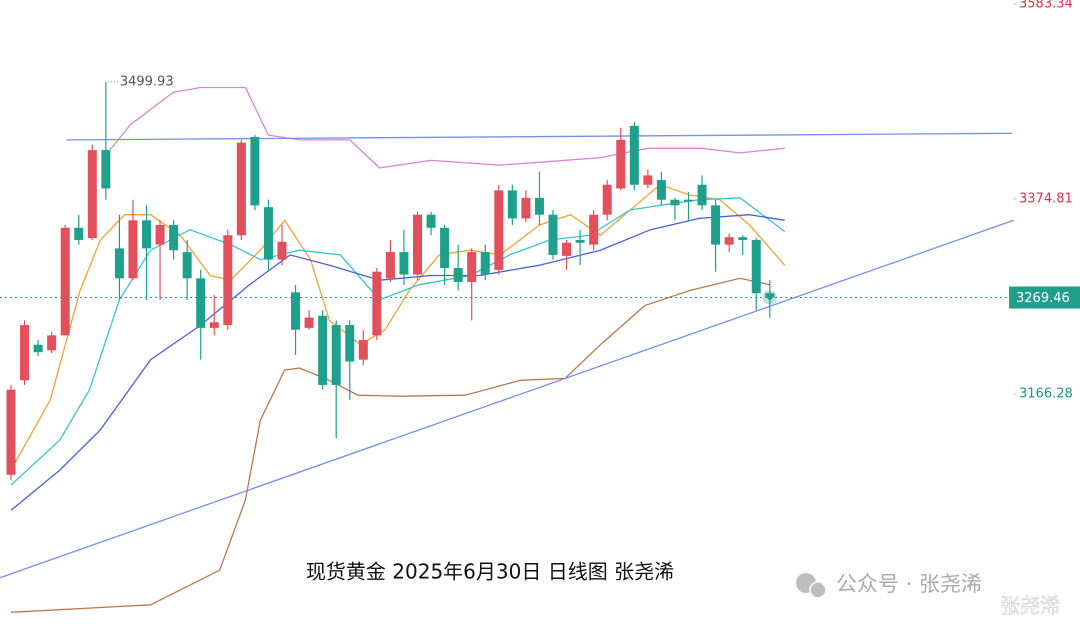 The width and height of the screenshot is (1080, 629). I want to click on watermark-text: 张尧浠, so click(1030, 606).